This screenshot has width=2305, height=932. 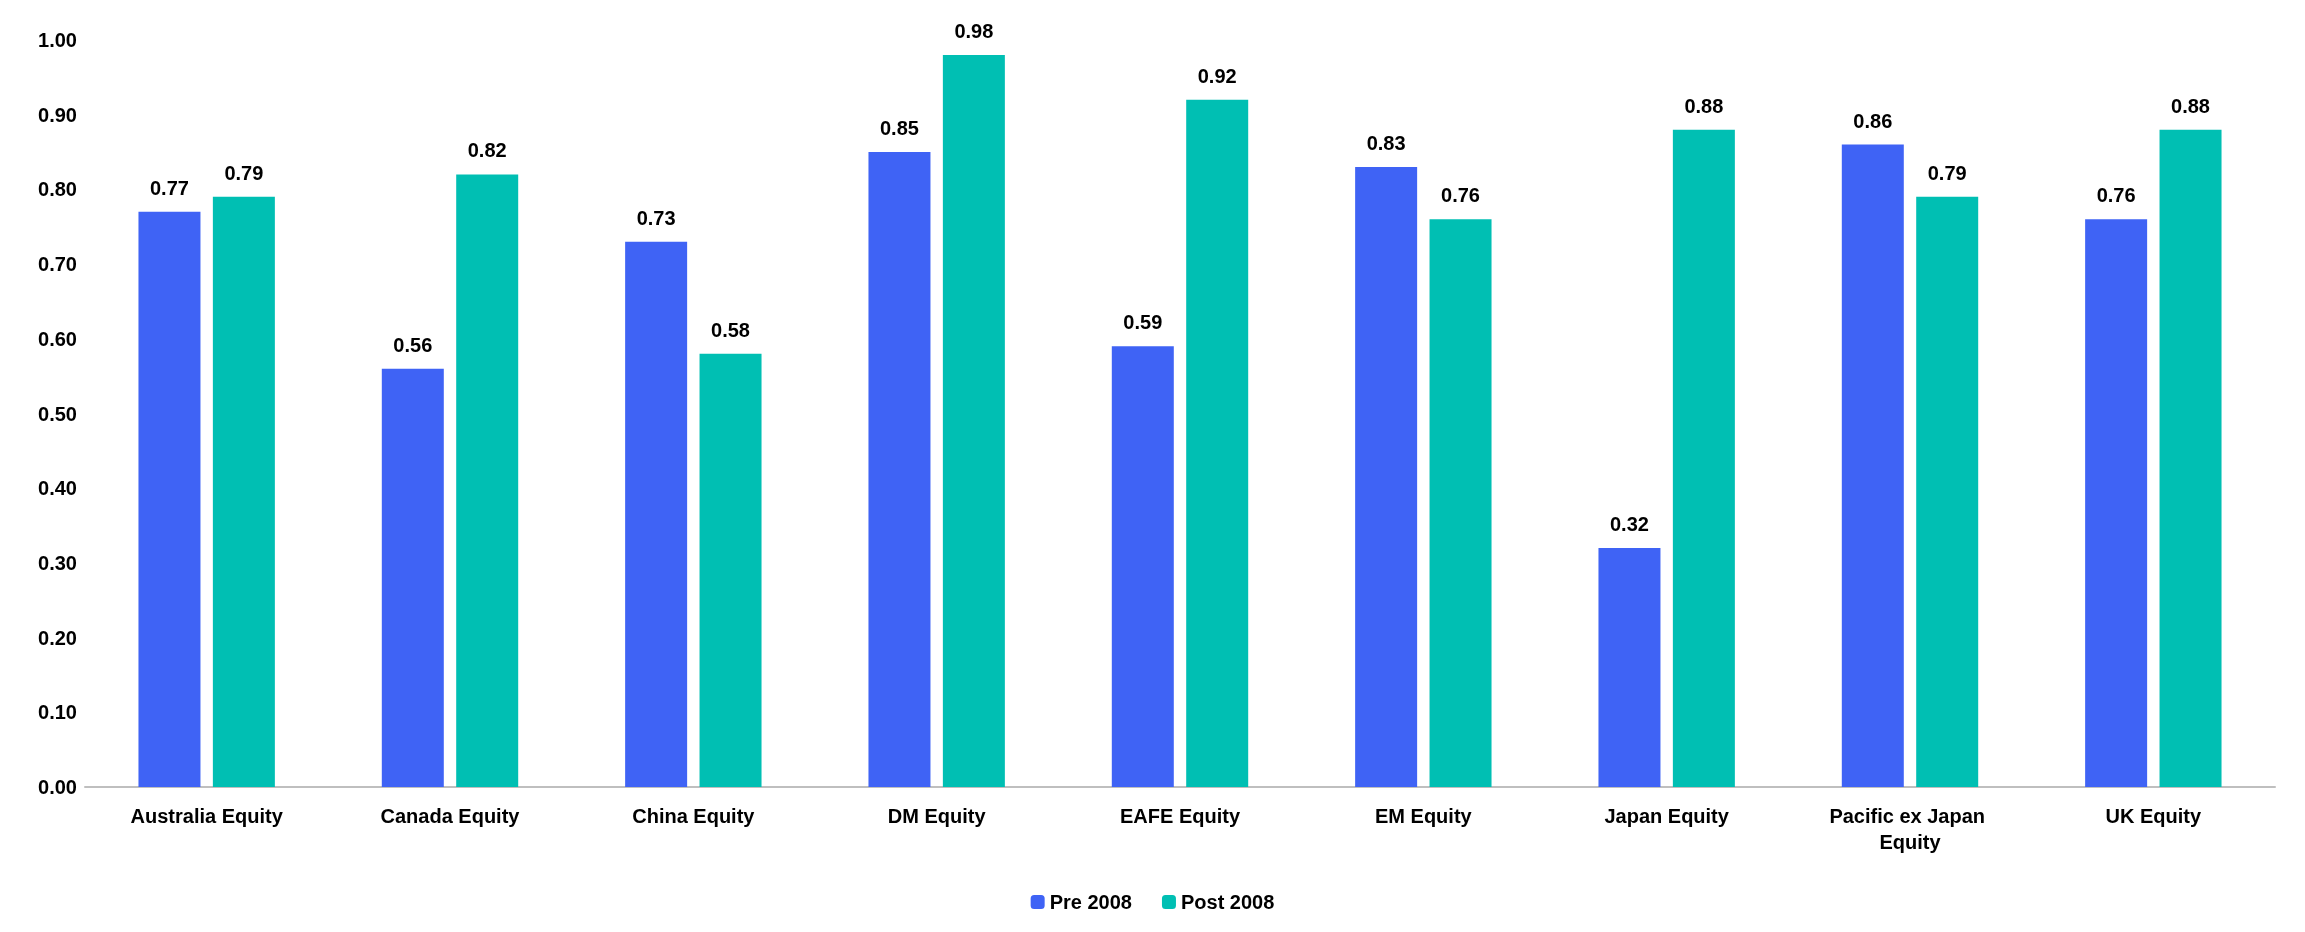 I want to click on y-tick-label: 0.50, so click(x=57, y=413).